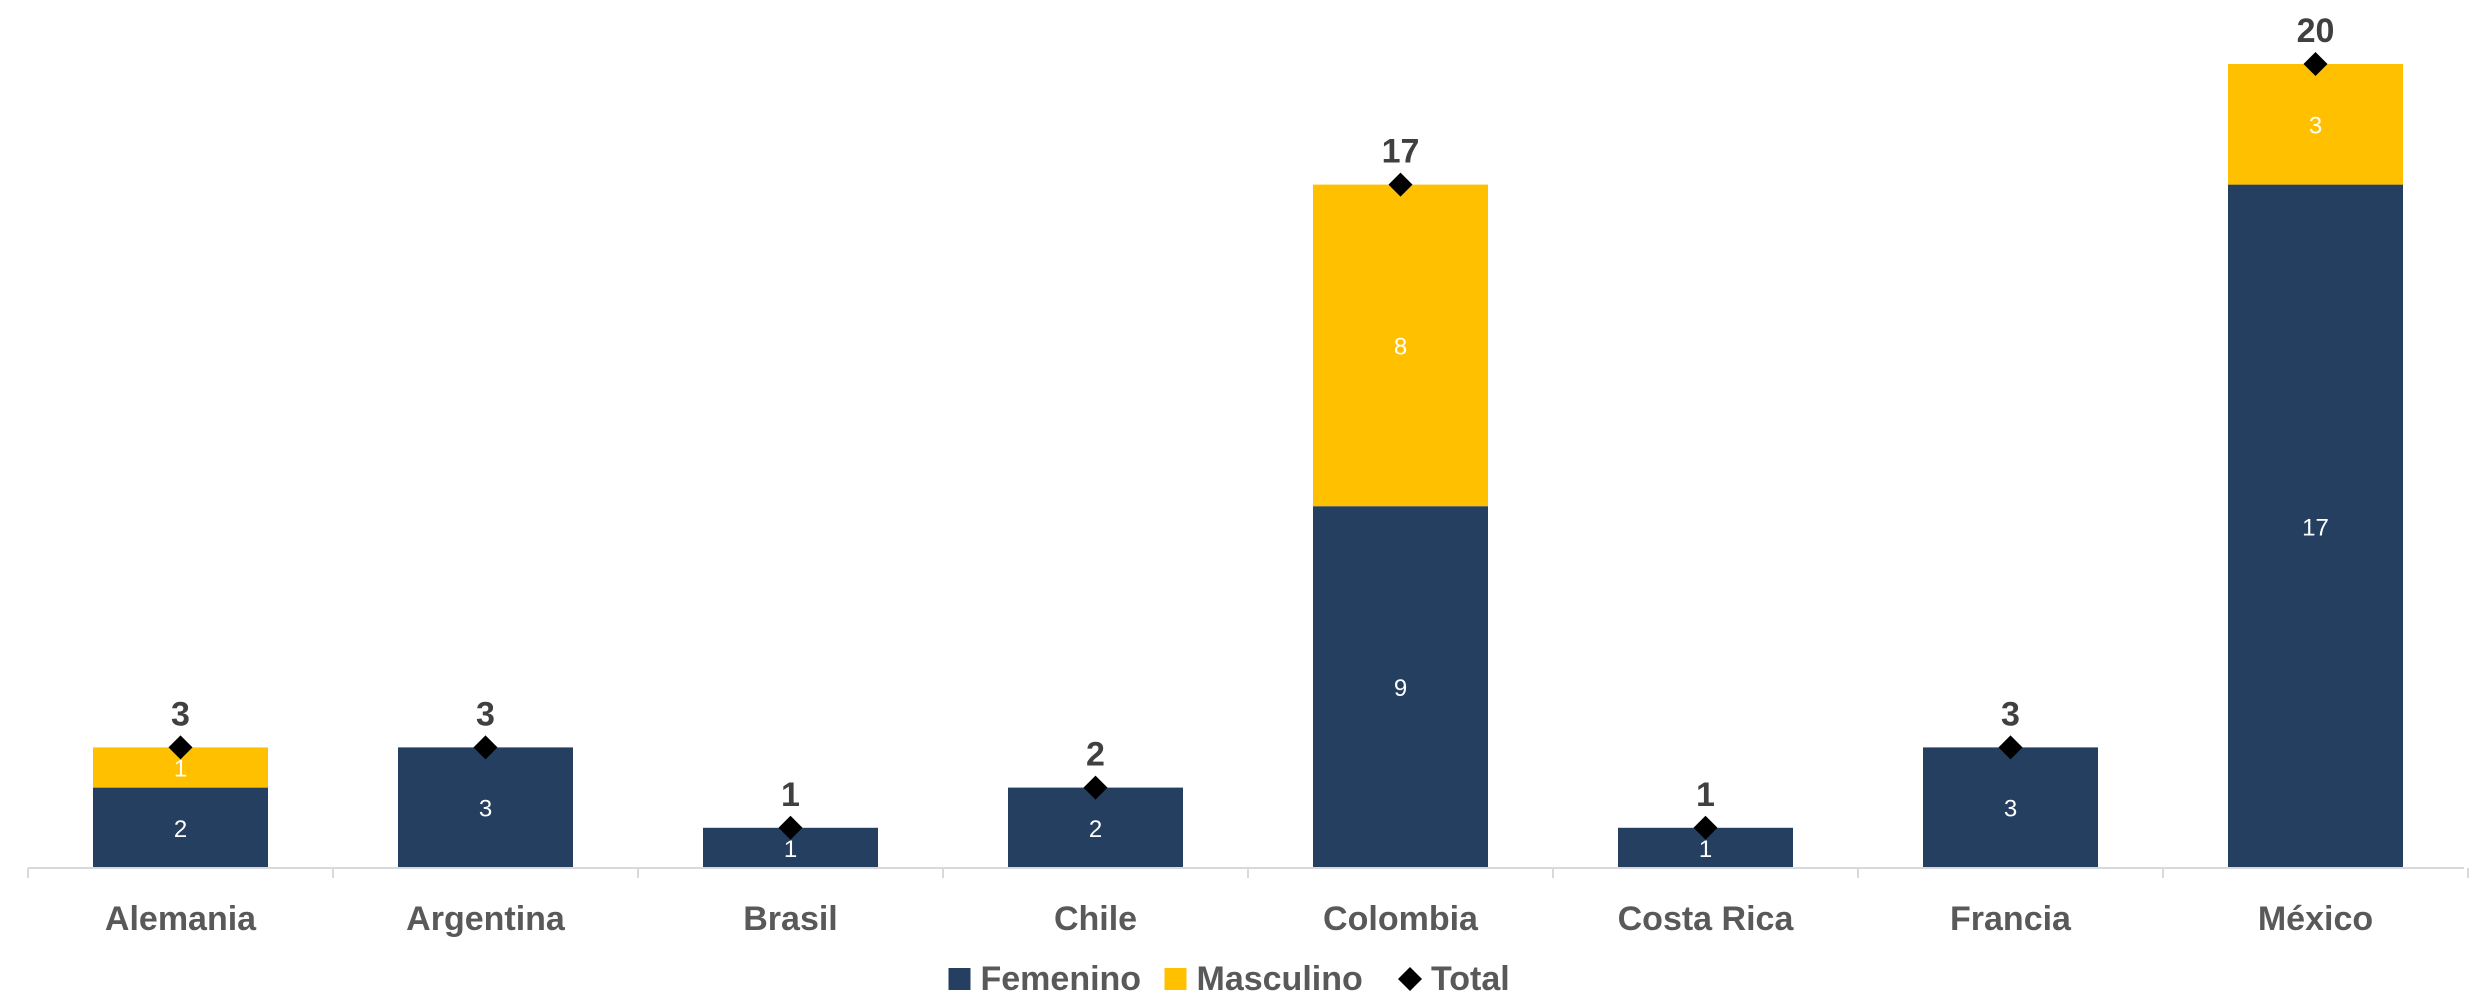 This screenshot has width=2474, height=1007. I want to click on data-label-femenino-mexico: 17, so click(2315, 527).